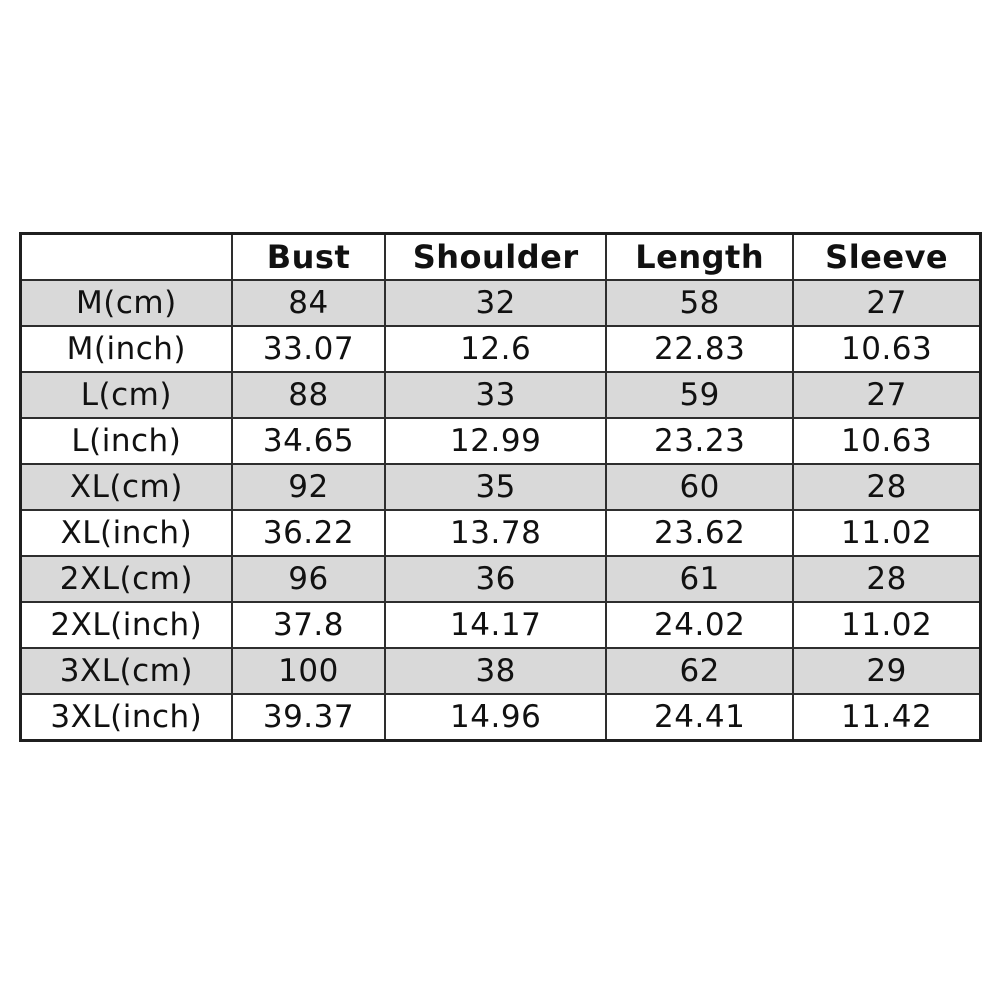 The width and height of the screenshot is (1001, 1001). Describe the element at coordinates (308, 256) in the screenshot. I see `header-cell-bust: Bust` at that location.